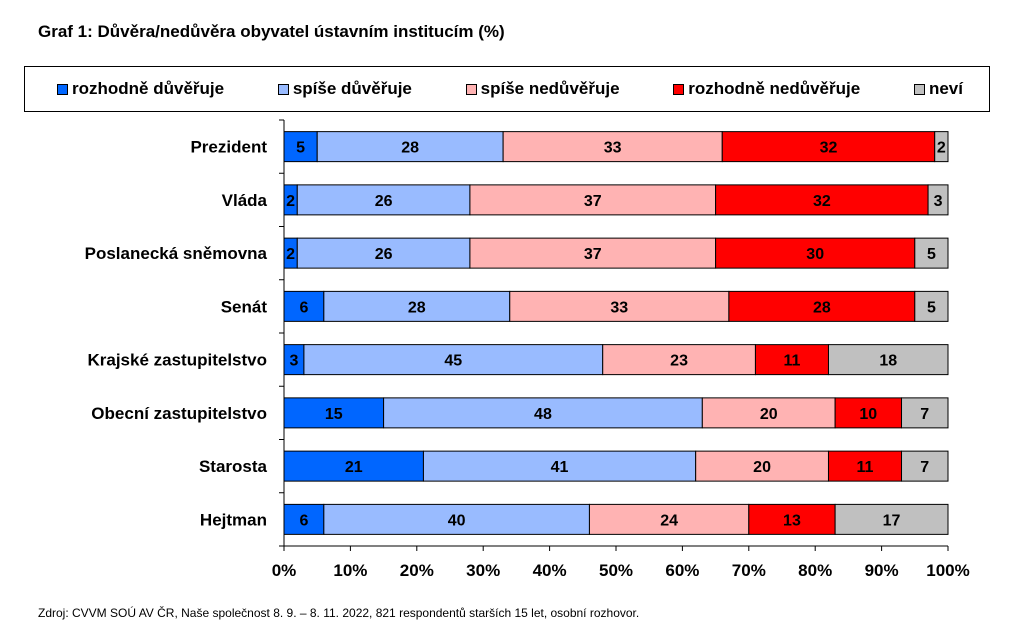 This screenshot has width=1034, height=641. What do you see at coordinates (882, 570) in the screenshot?
I see `x-tick-label: 90%` at bounding box center [882, 570].